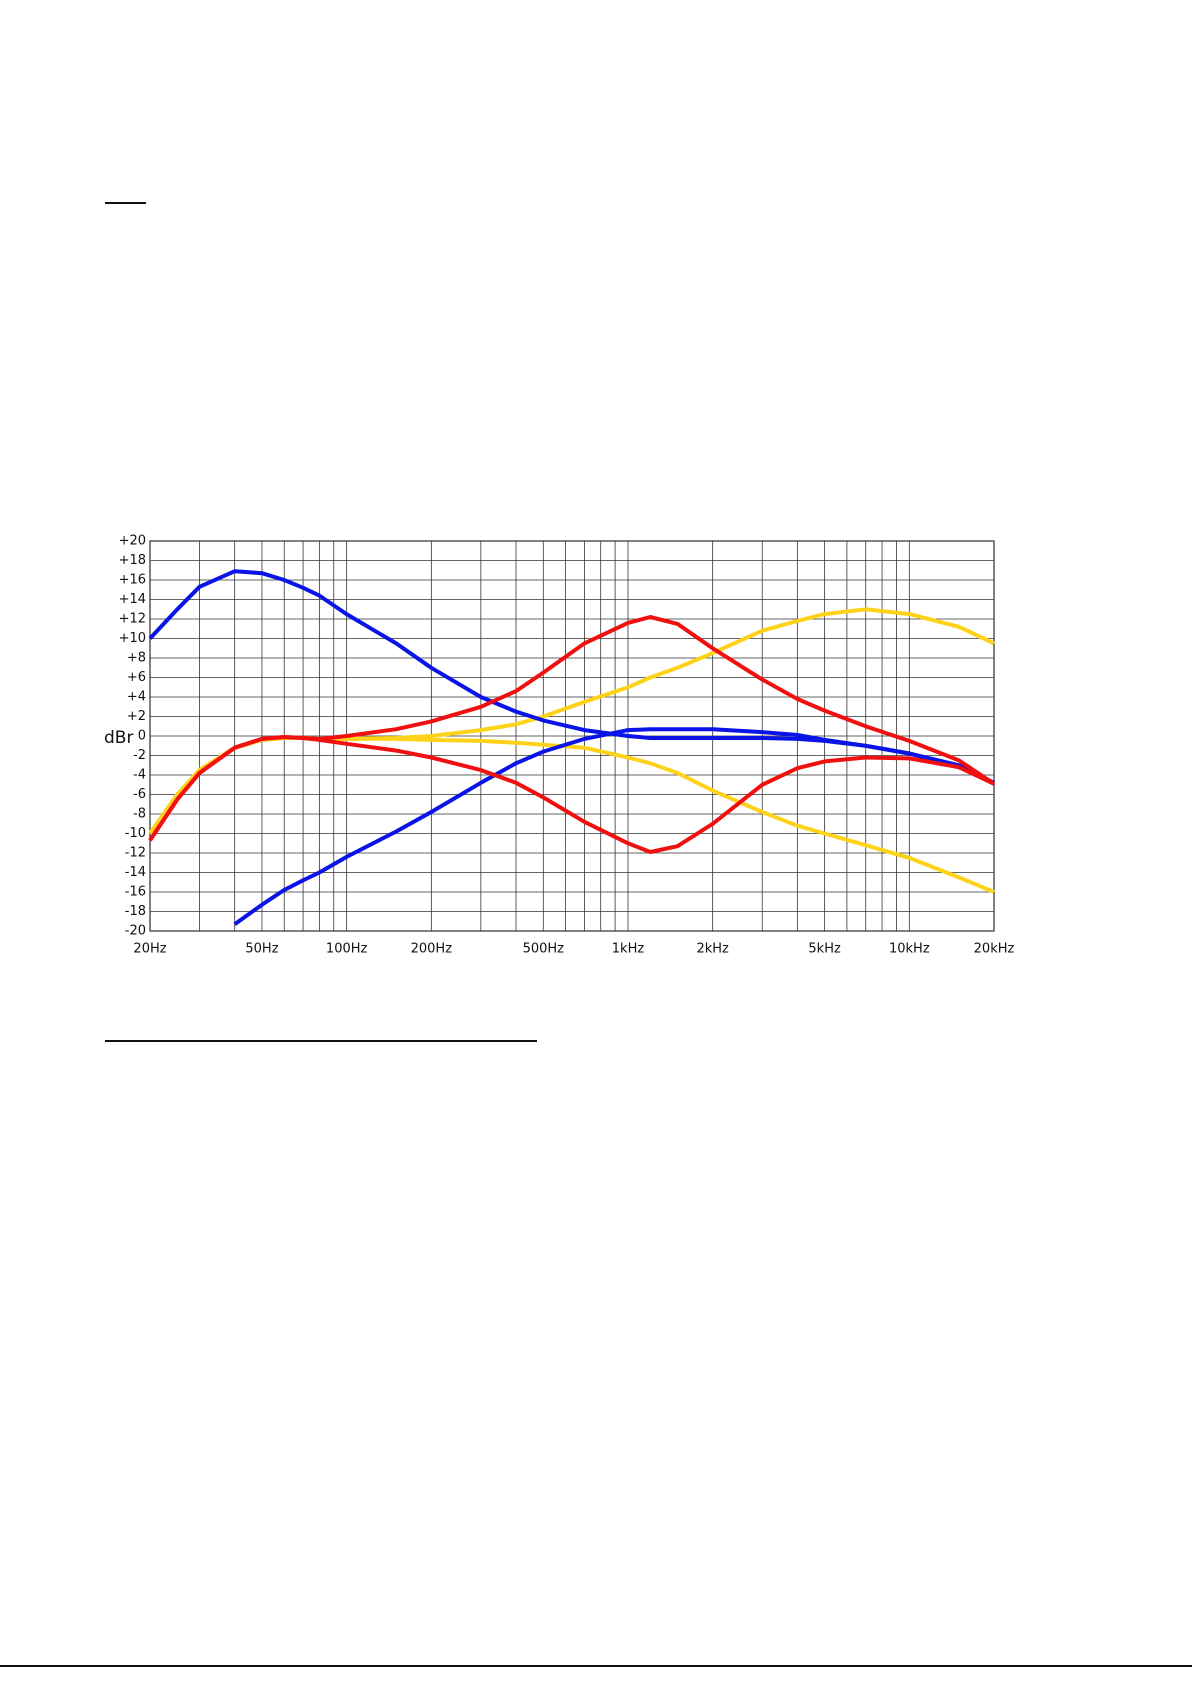  What do you see at coordinates (132, 541) in the screenshot?
I see `y-tick-label: +20` at bounding box center [132, 541].